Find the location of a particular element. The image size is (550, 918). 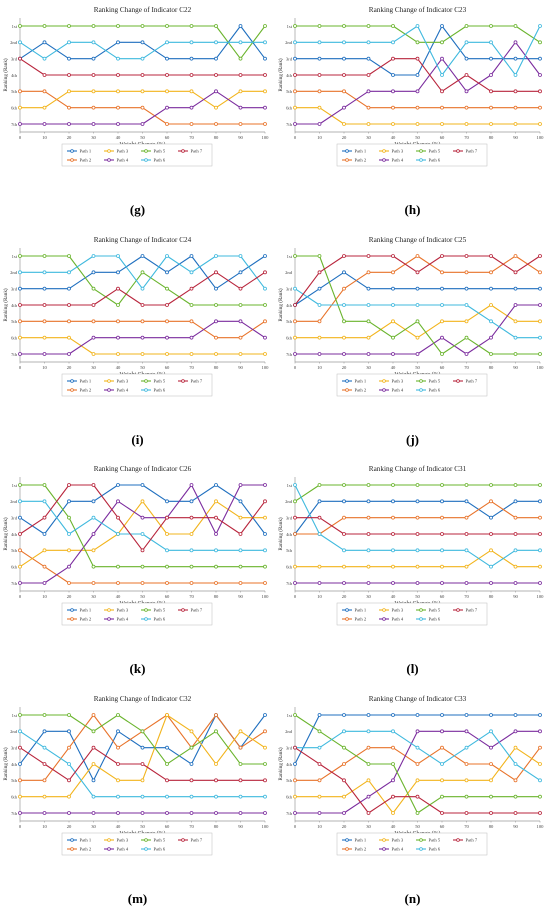

panel-letter: (g) is located at coordinates (137, 209).